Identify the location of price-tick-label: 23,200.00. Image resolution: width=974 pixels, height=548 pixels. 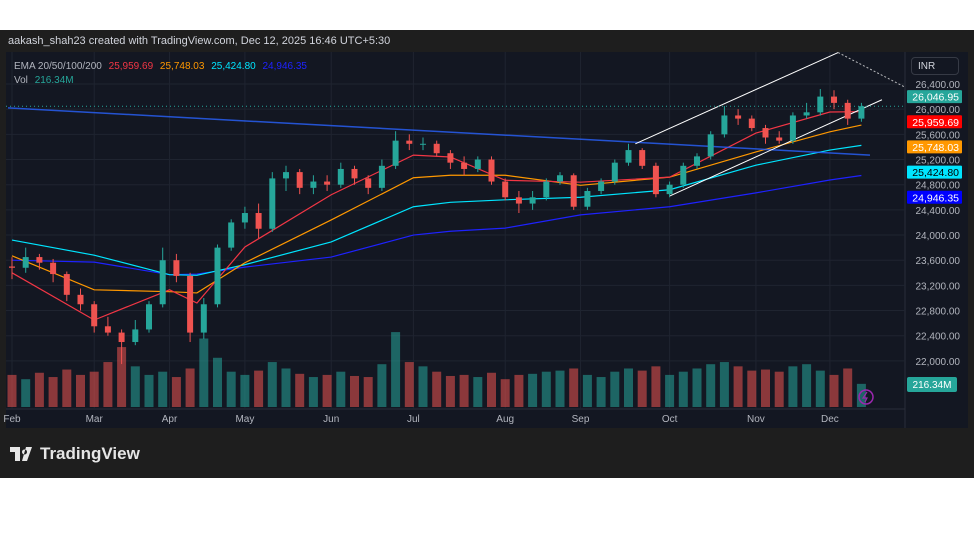
(938, 286).